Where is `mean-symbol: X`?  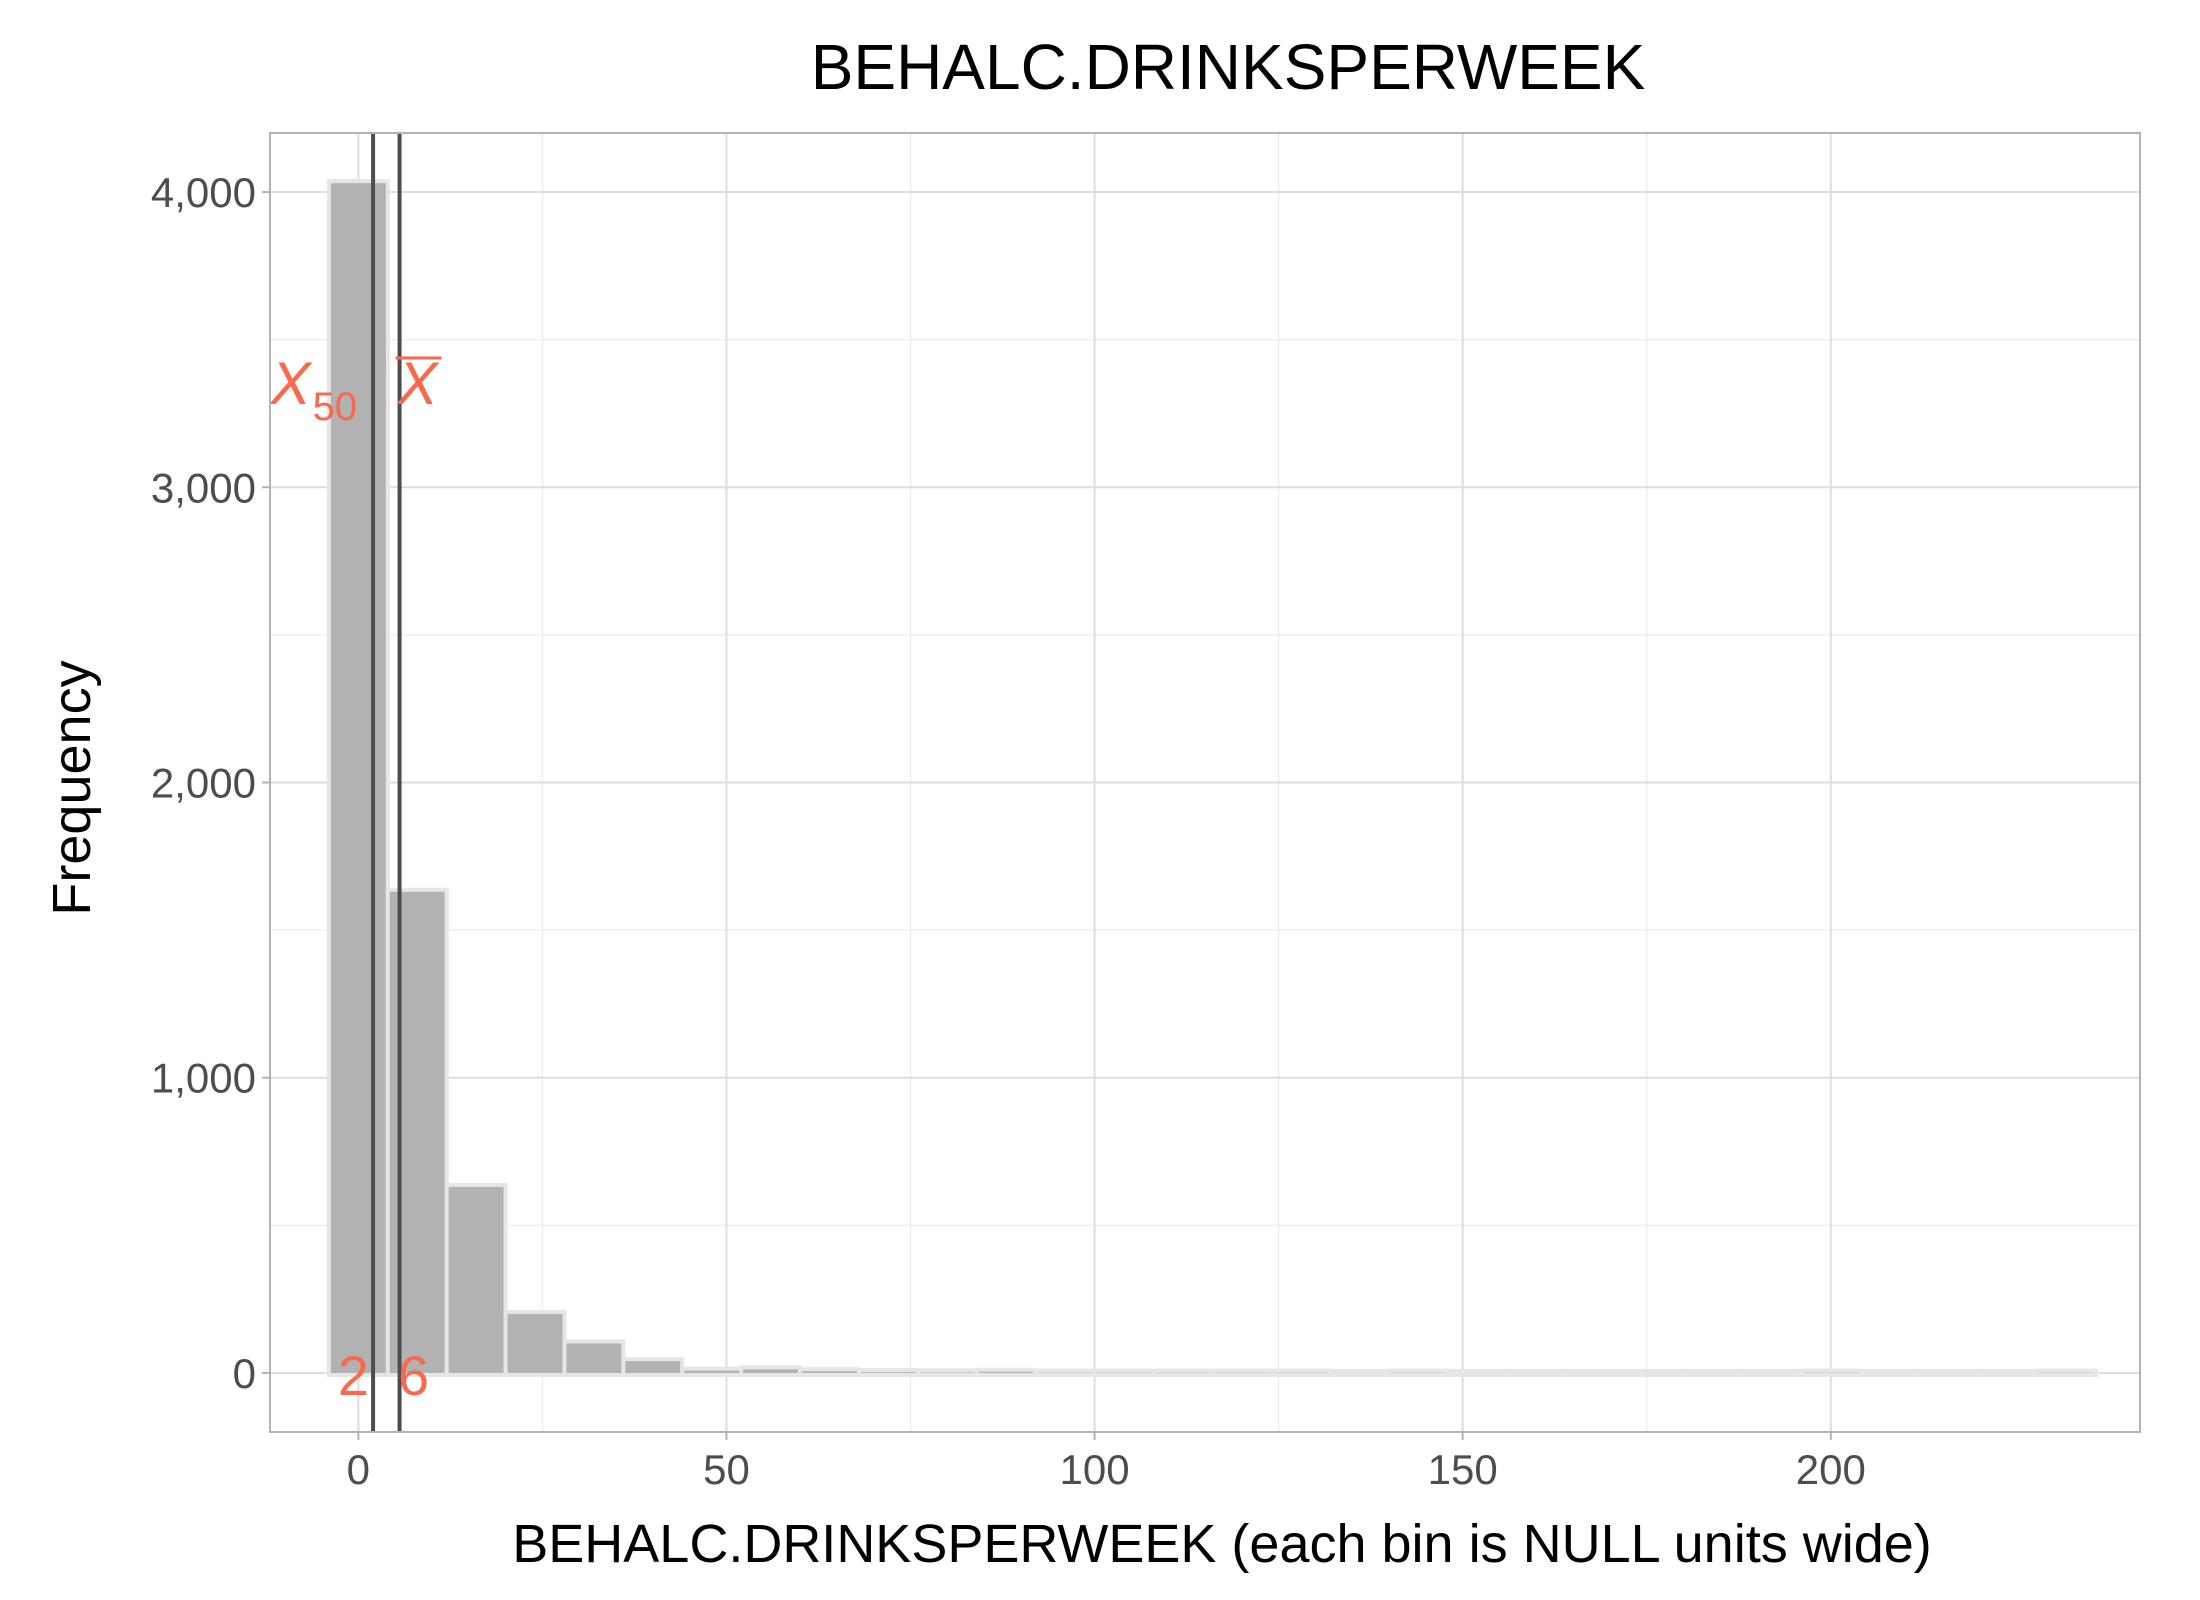
mean-symbol: X is located at coordinates (419, 383).